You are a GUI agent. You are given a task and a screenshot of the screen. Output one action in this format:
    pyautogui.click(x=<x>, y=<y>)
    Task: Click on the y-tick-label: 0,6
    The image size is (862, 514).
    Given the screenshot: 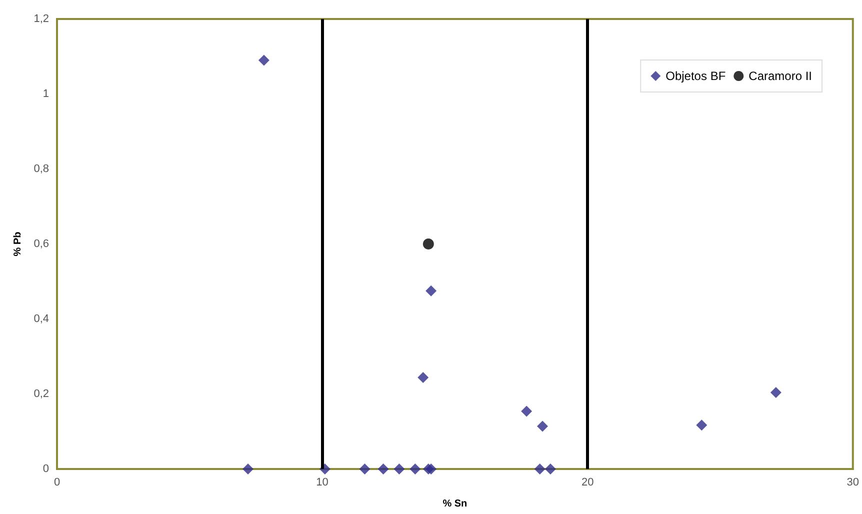 What is the action you would take?
    pyautogui.click(x=41, y=244)
    